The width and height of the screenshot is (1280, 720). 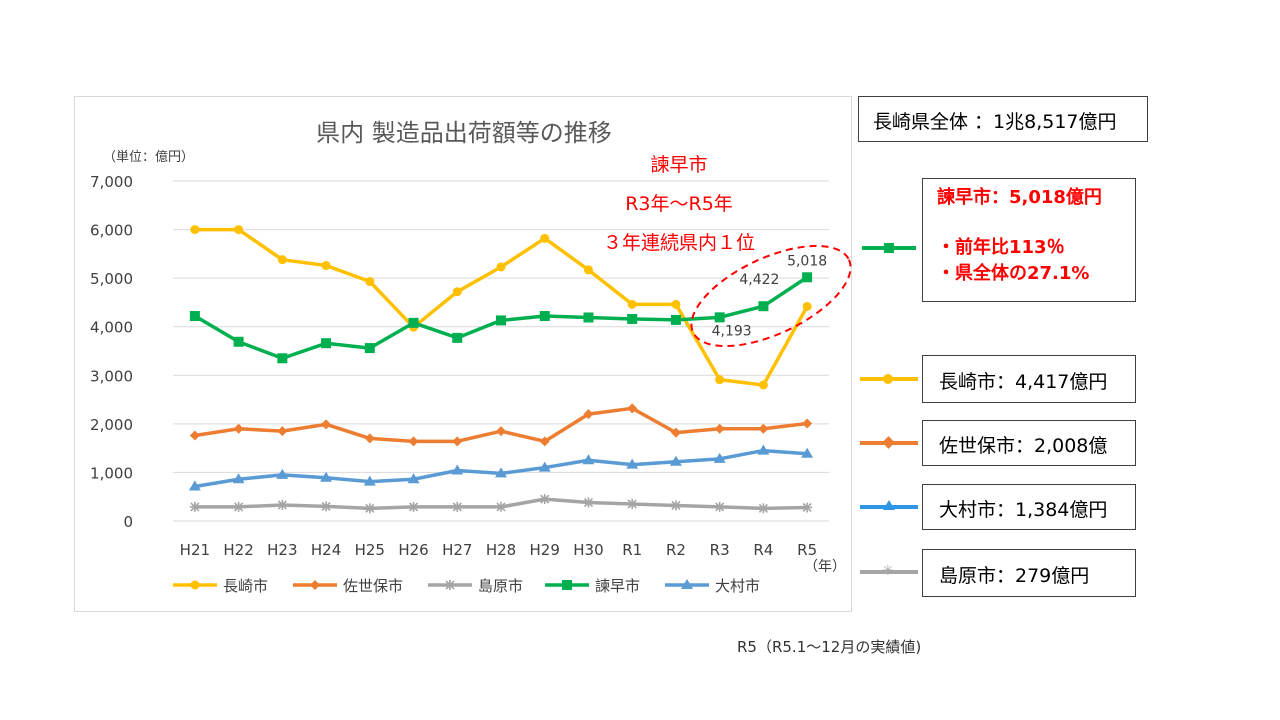 What do you see at coordinates (1029, 573) in the screenshot?
I see `shimabara-box: 島原市：279億円` at bounding box center [1029, 573].